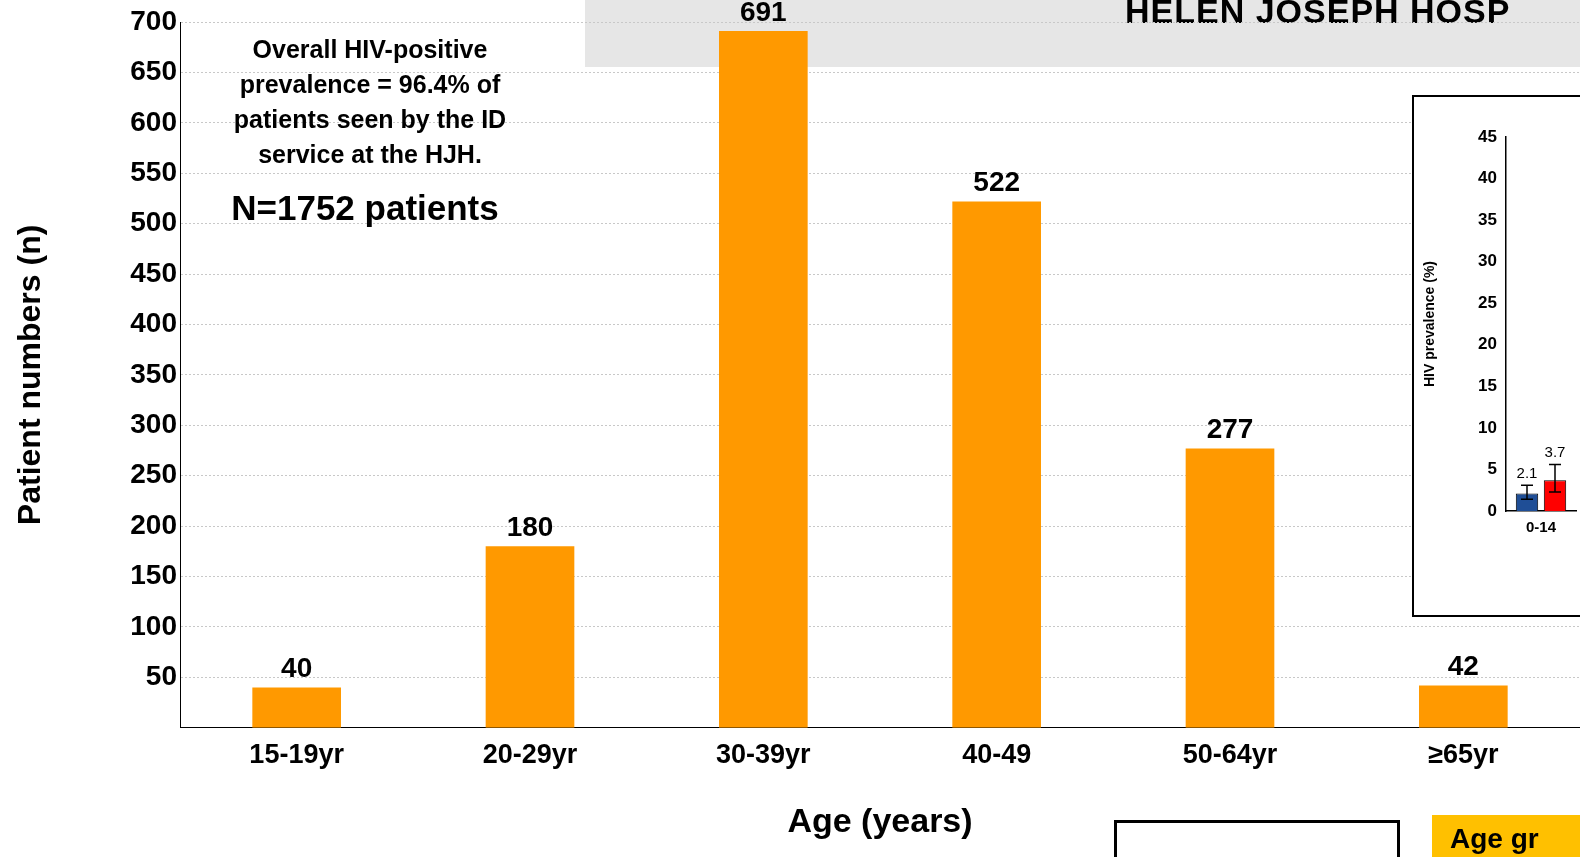 The image size is (1580, 857). Describe the element at coordinates (1230, 754) in the screenshot. I see `x-tick-label: 50-64yr` at that location.